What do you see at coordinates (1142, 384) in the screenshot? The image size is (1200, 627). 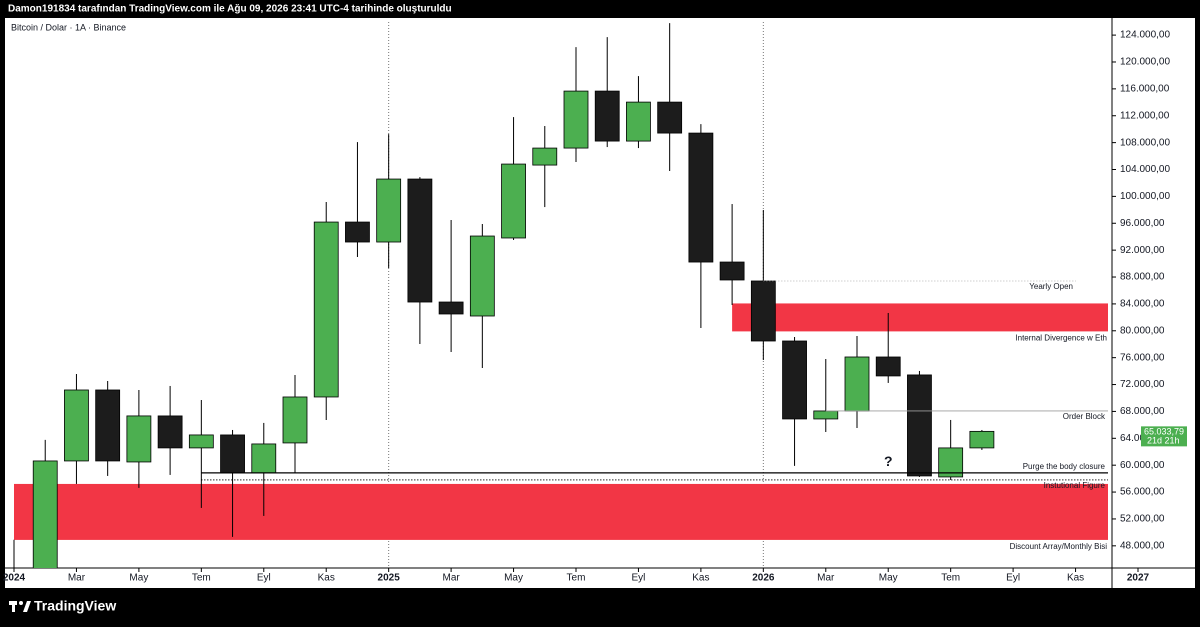 I see `y-tick-label: 72.000,00` at bounding box center [1142, 384].